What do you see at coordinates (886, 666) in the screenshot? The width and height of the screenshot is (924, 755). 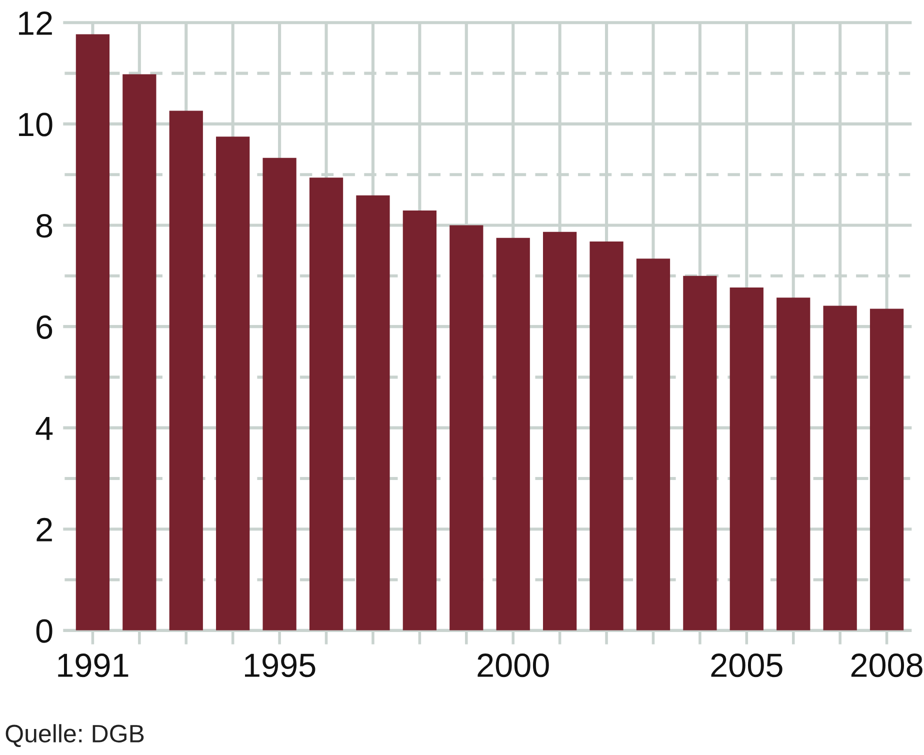 I see `x-tick-label: 2008` at bounding box center [886, 666].